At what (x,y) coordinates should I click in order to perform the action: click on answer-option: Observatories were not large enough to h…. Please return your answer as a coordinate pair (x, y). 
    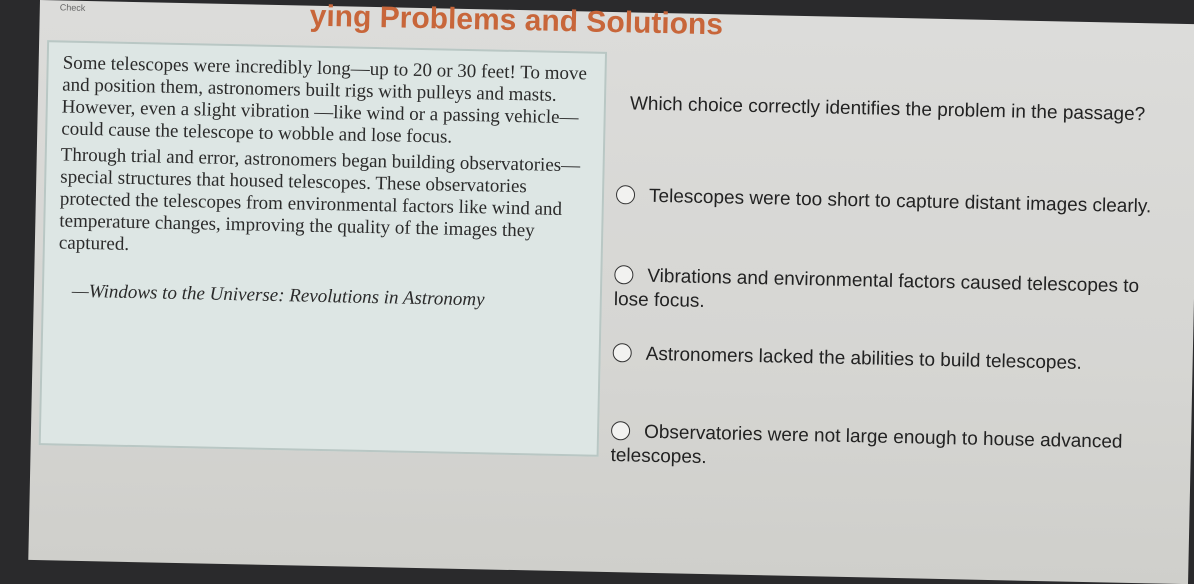
    Looking at the image, I should click on (890, 450).